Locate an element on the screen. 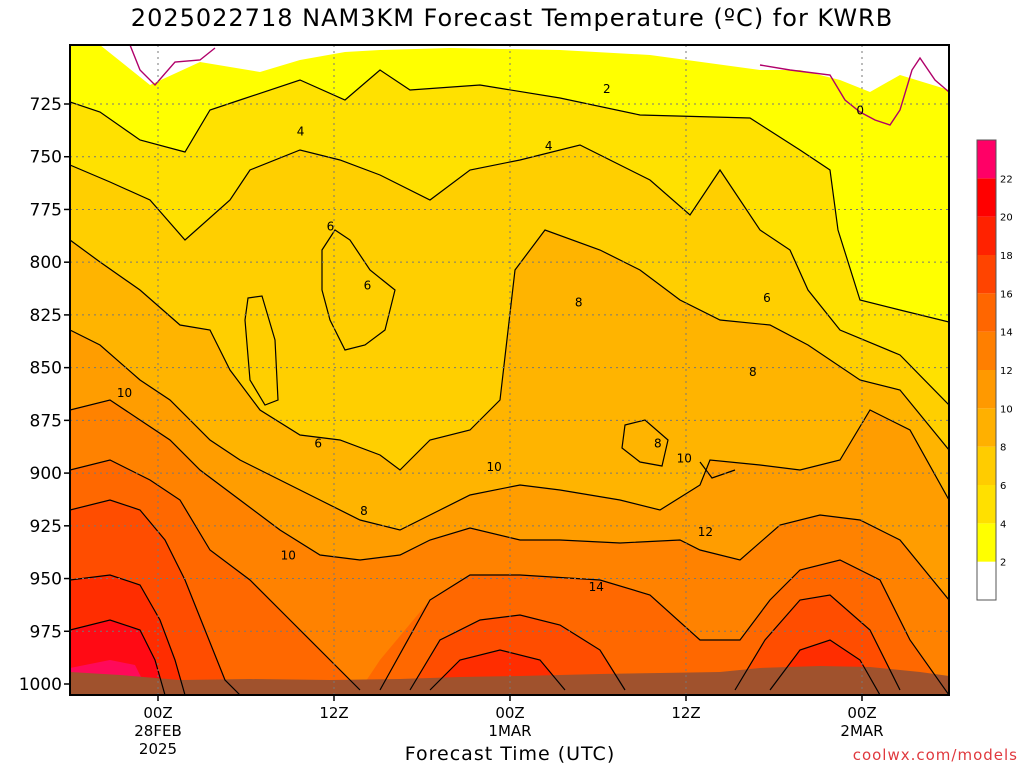  colorbar-label: 22 is located at coordinates (1006, 179).